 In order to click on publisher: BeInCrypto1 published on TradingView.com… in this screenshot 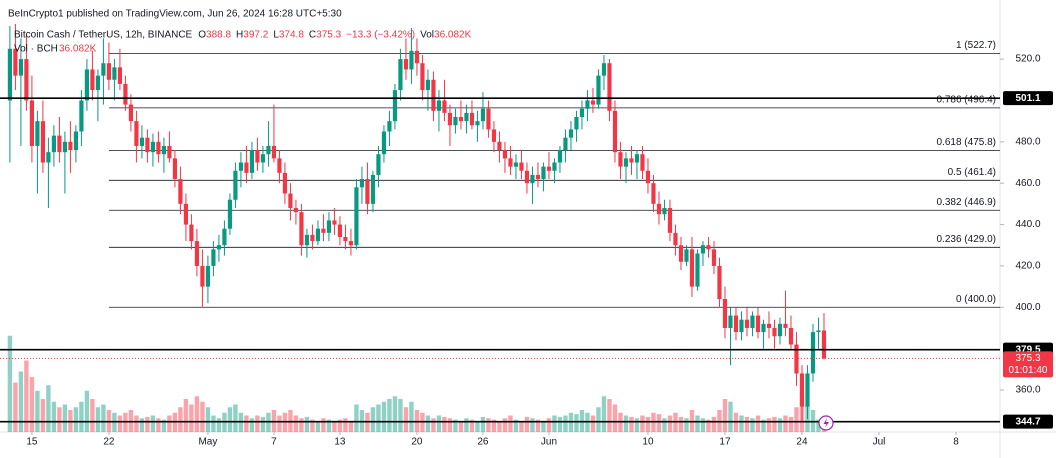, I will do `click(175, 14)`.